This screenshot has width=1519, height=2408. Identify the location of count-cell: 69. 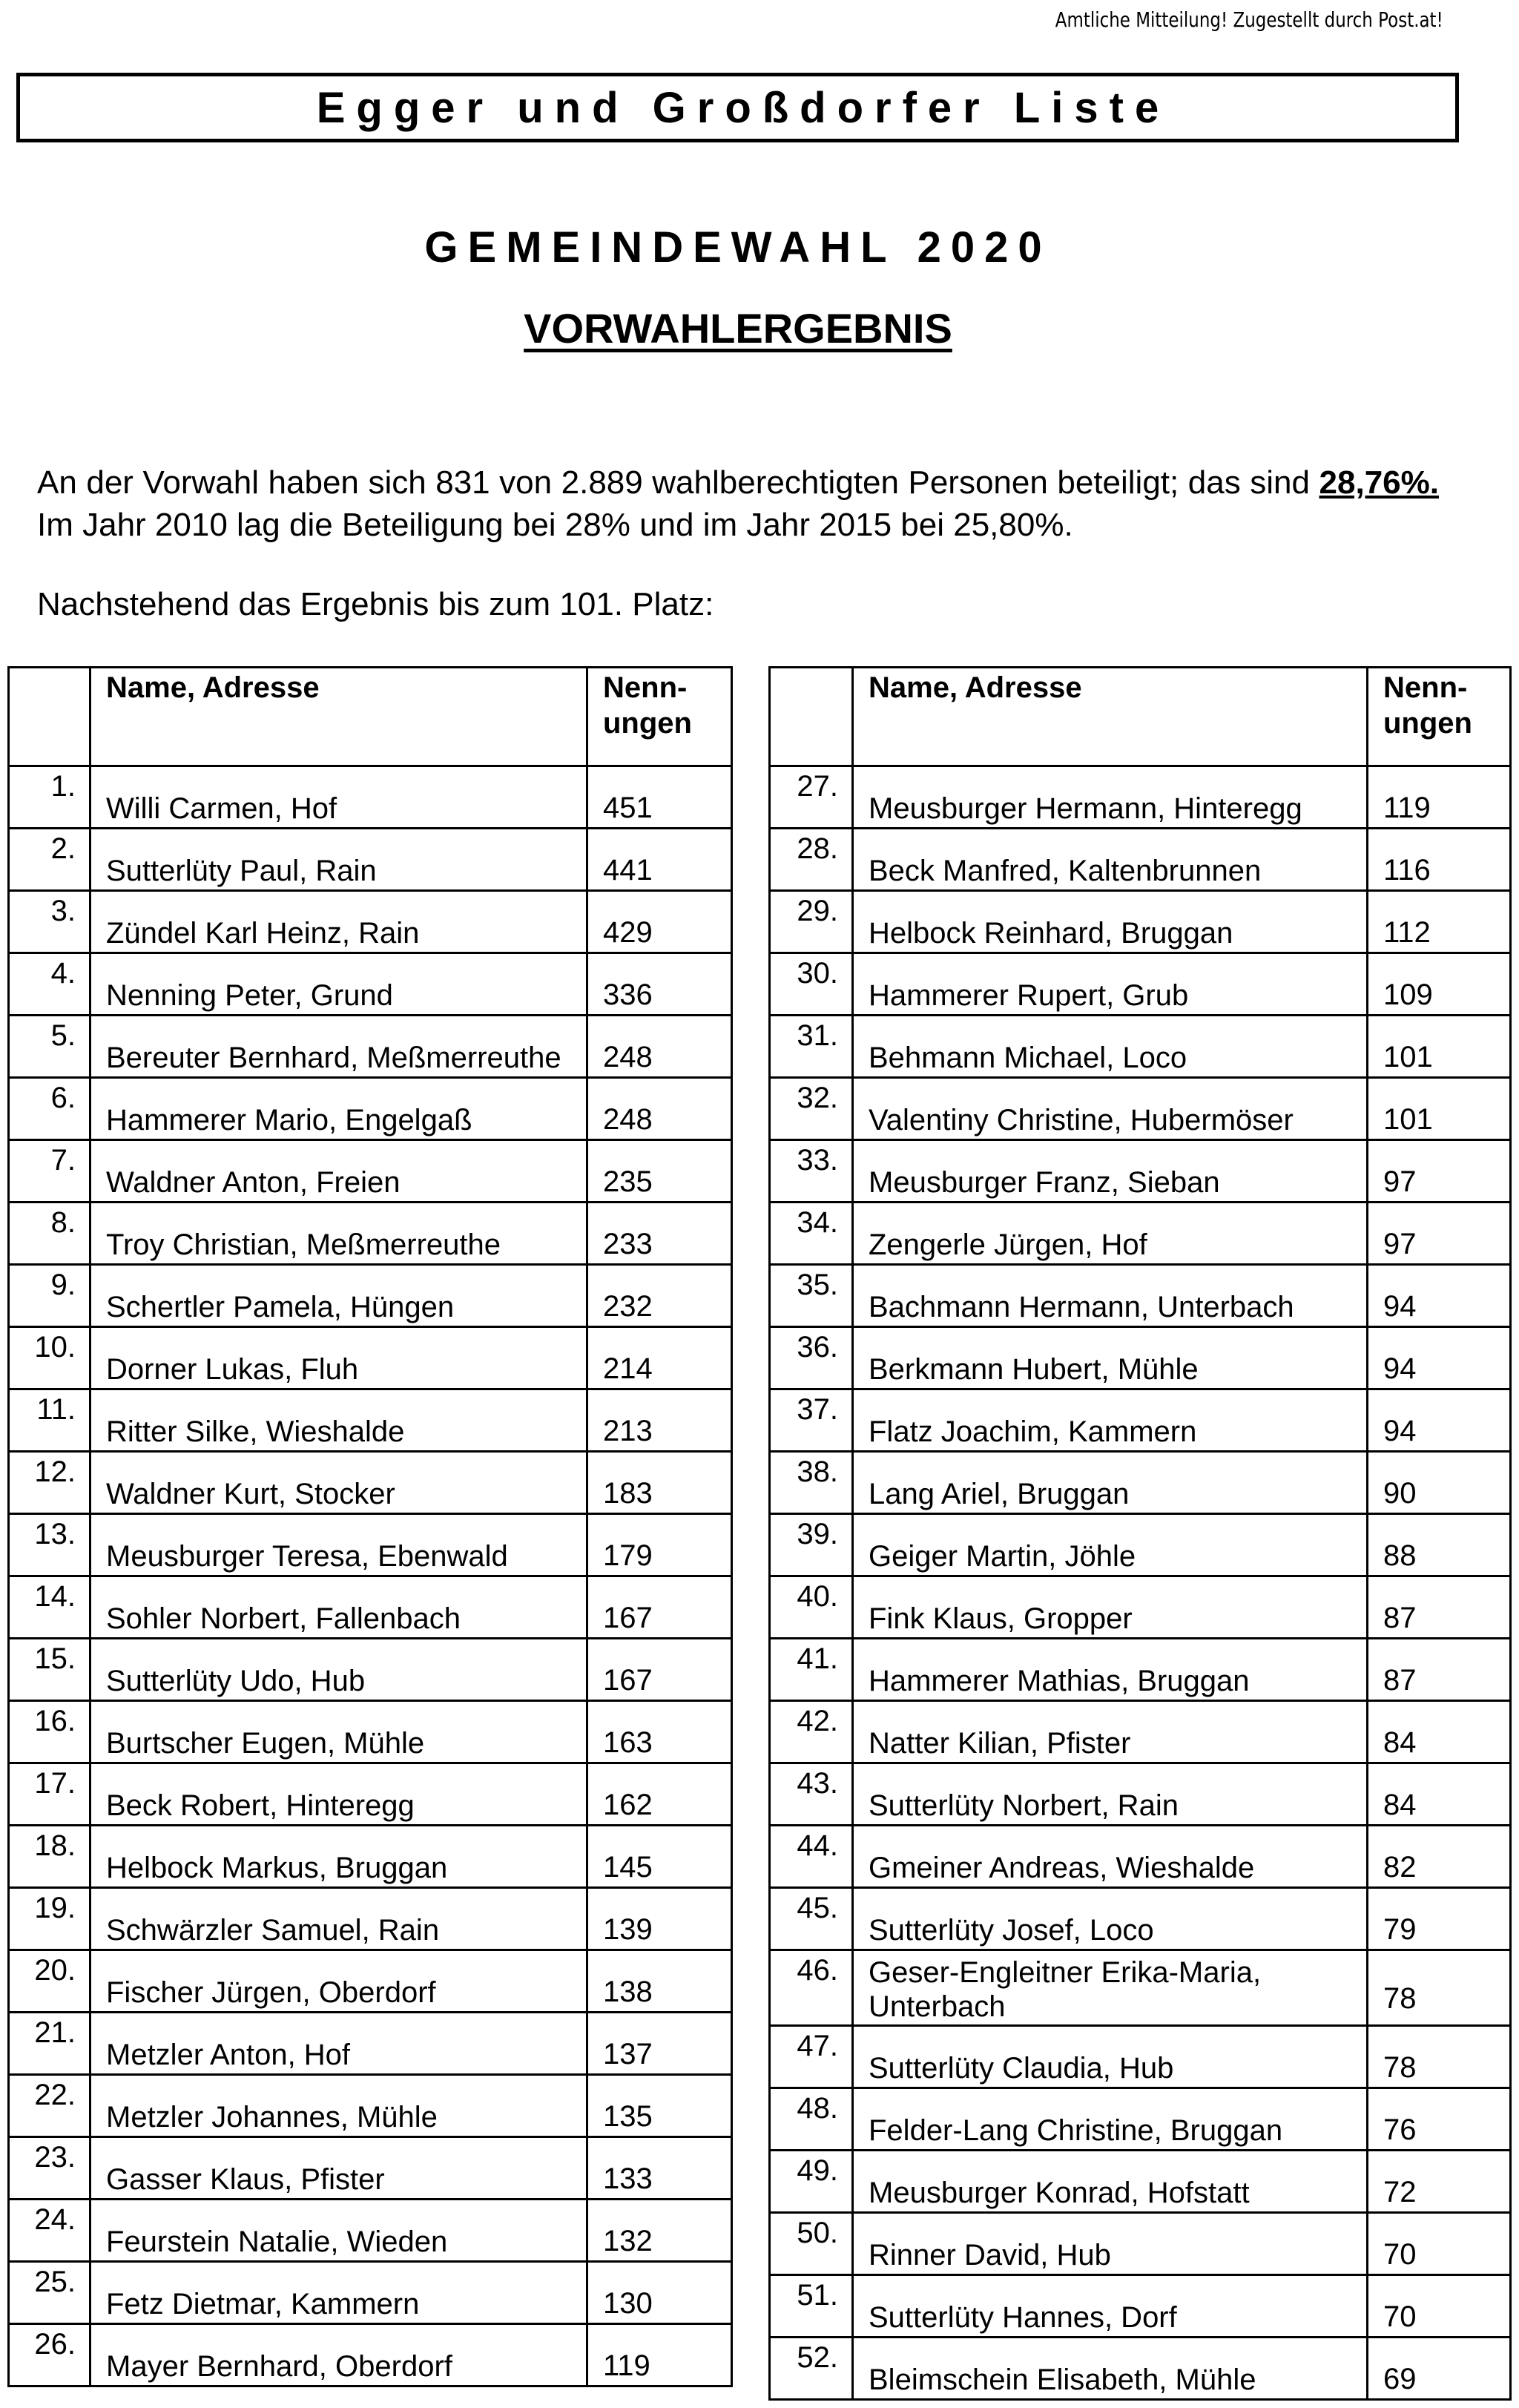
(1439, 2368).